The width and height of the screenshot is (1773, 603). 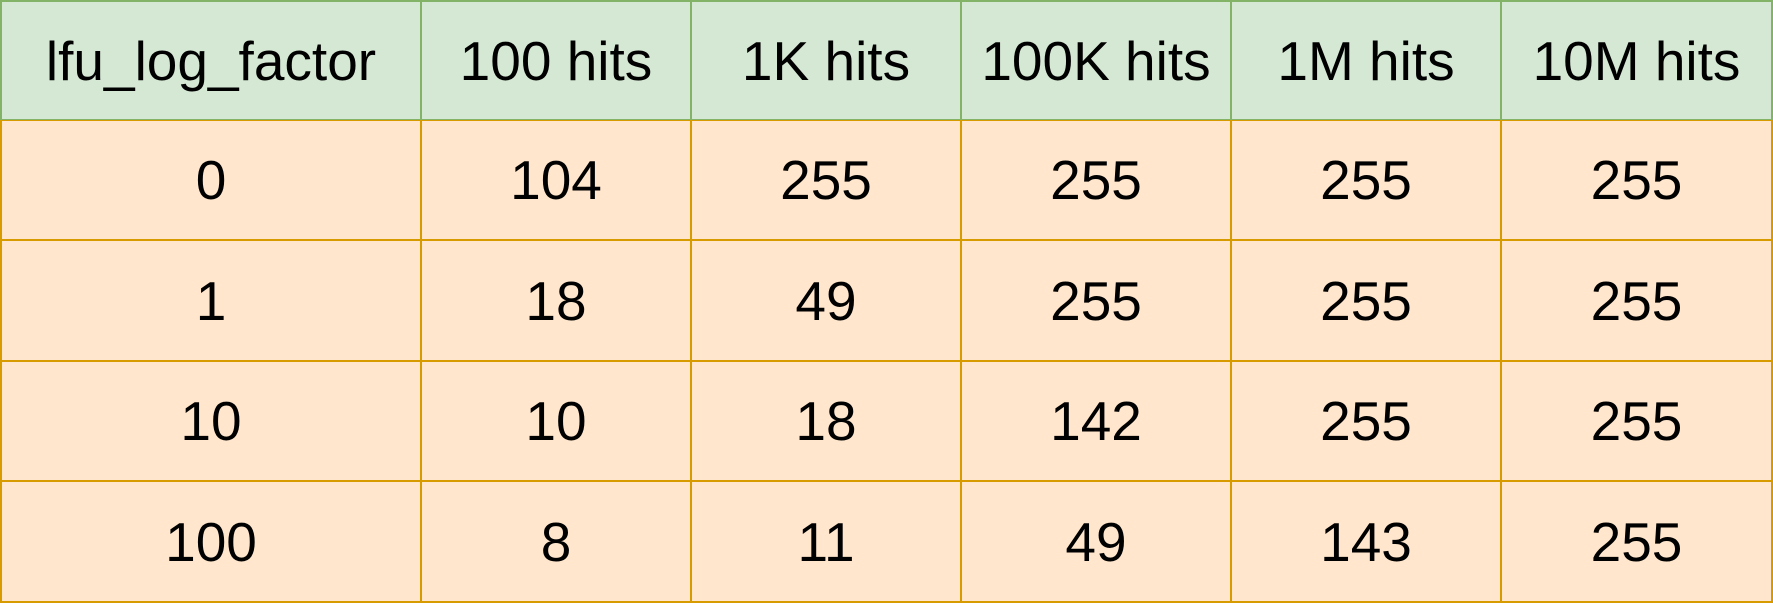 I want to click on header-cell: 100K hits, so click(x=1096, y=60).